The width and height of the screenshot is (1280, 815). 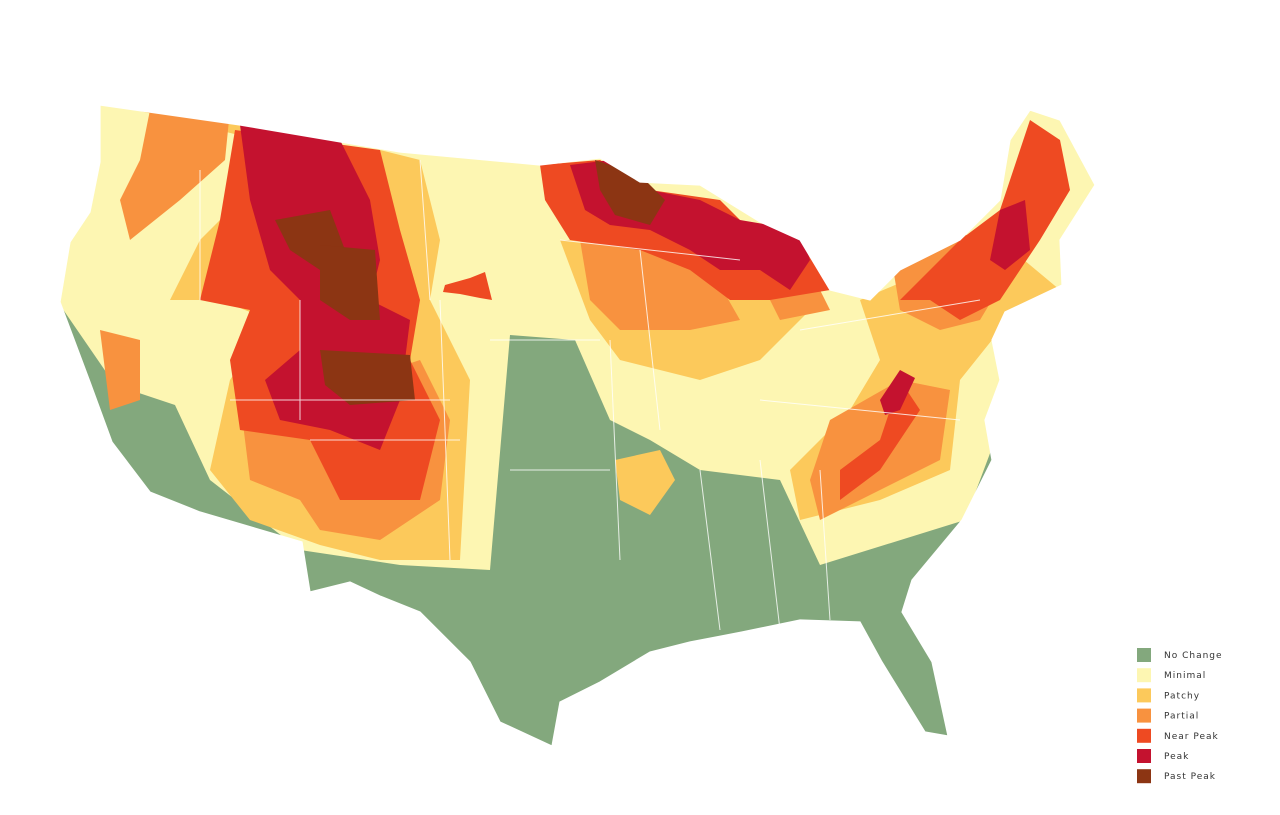 I want to click on legend-label: Partial, so click(x=1181, y=717).